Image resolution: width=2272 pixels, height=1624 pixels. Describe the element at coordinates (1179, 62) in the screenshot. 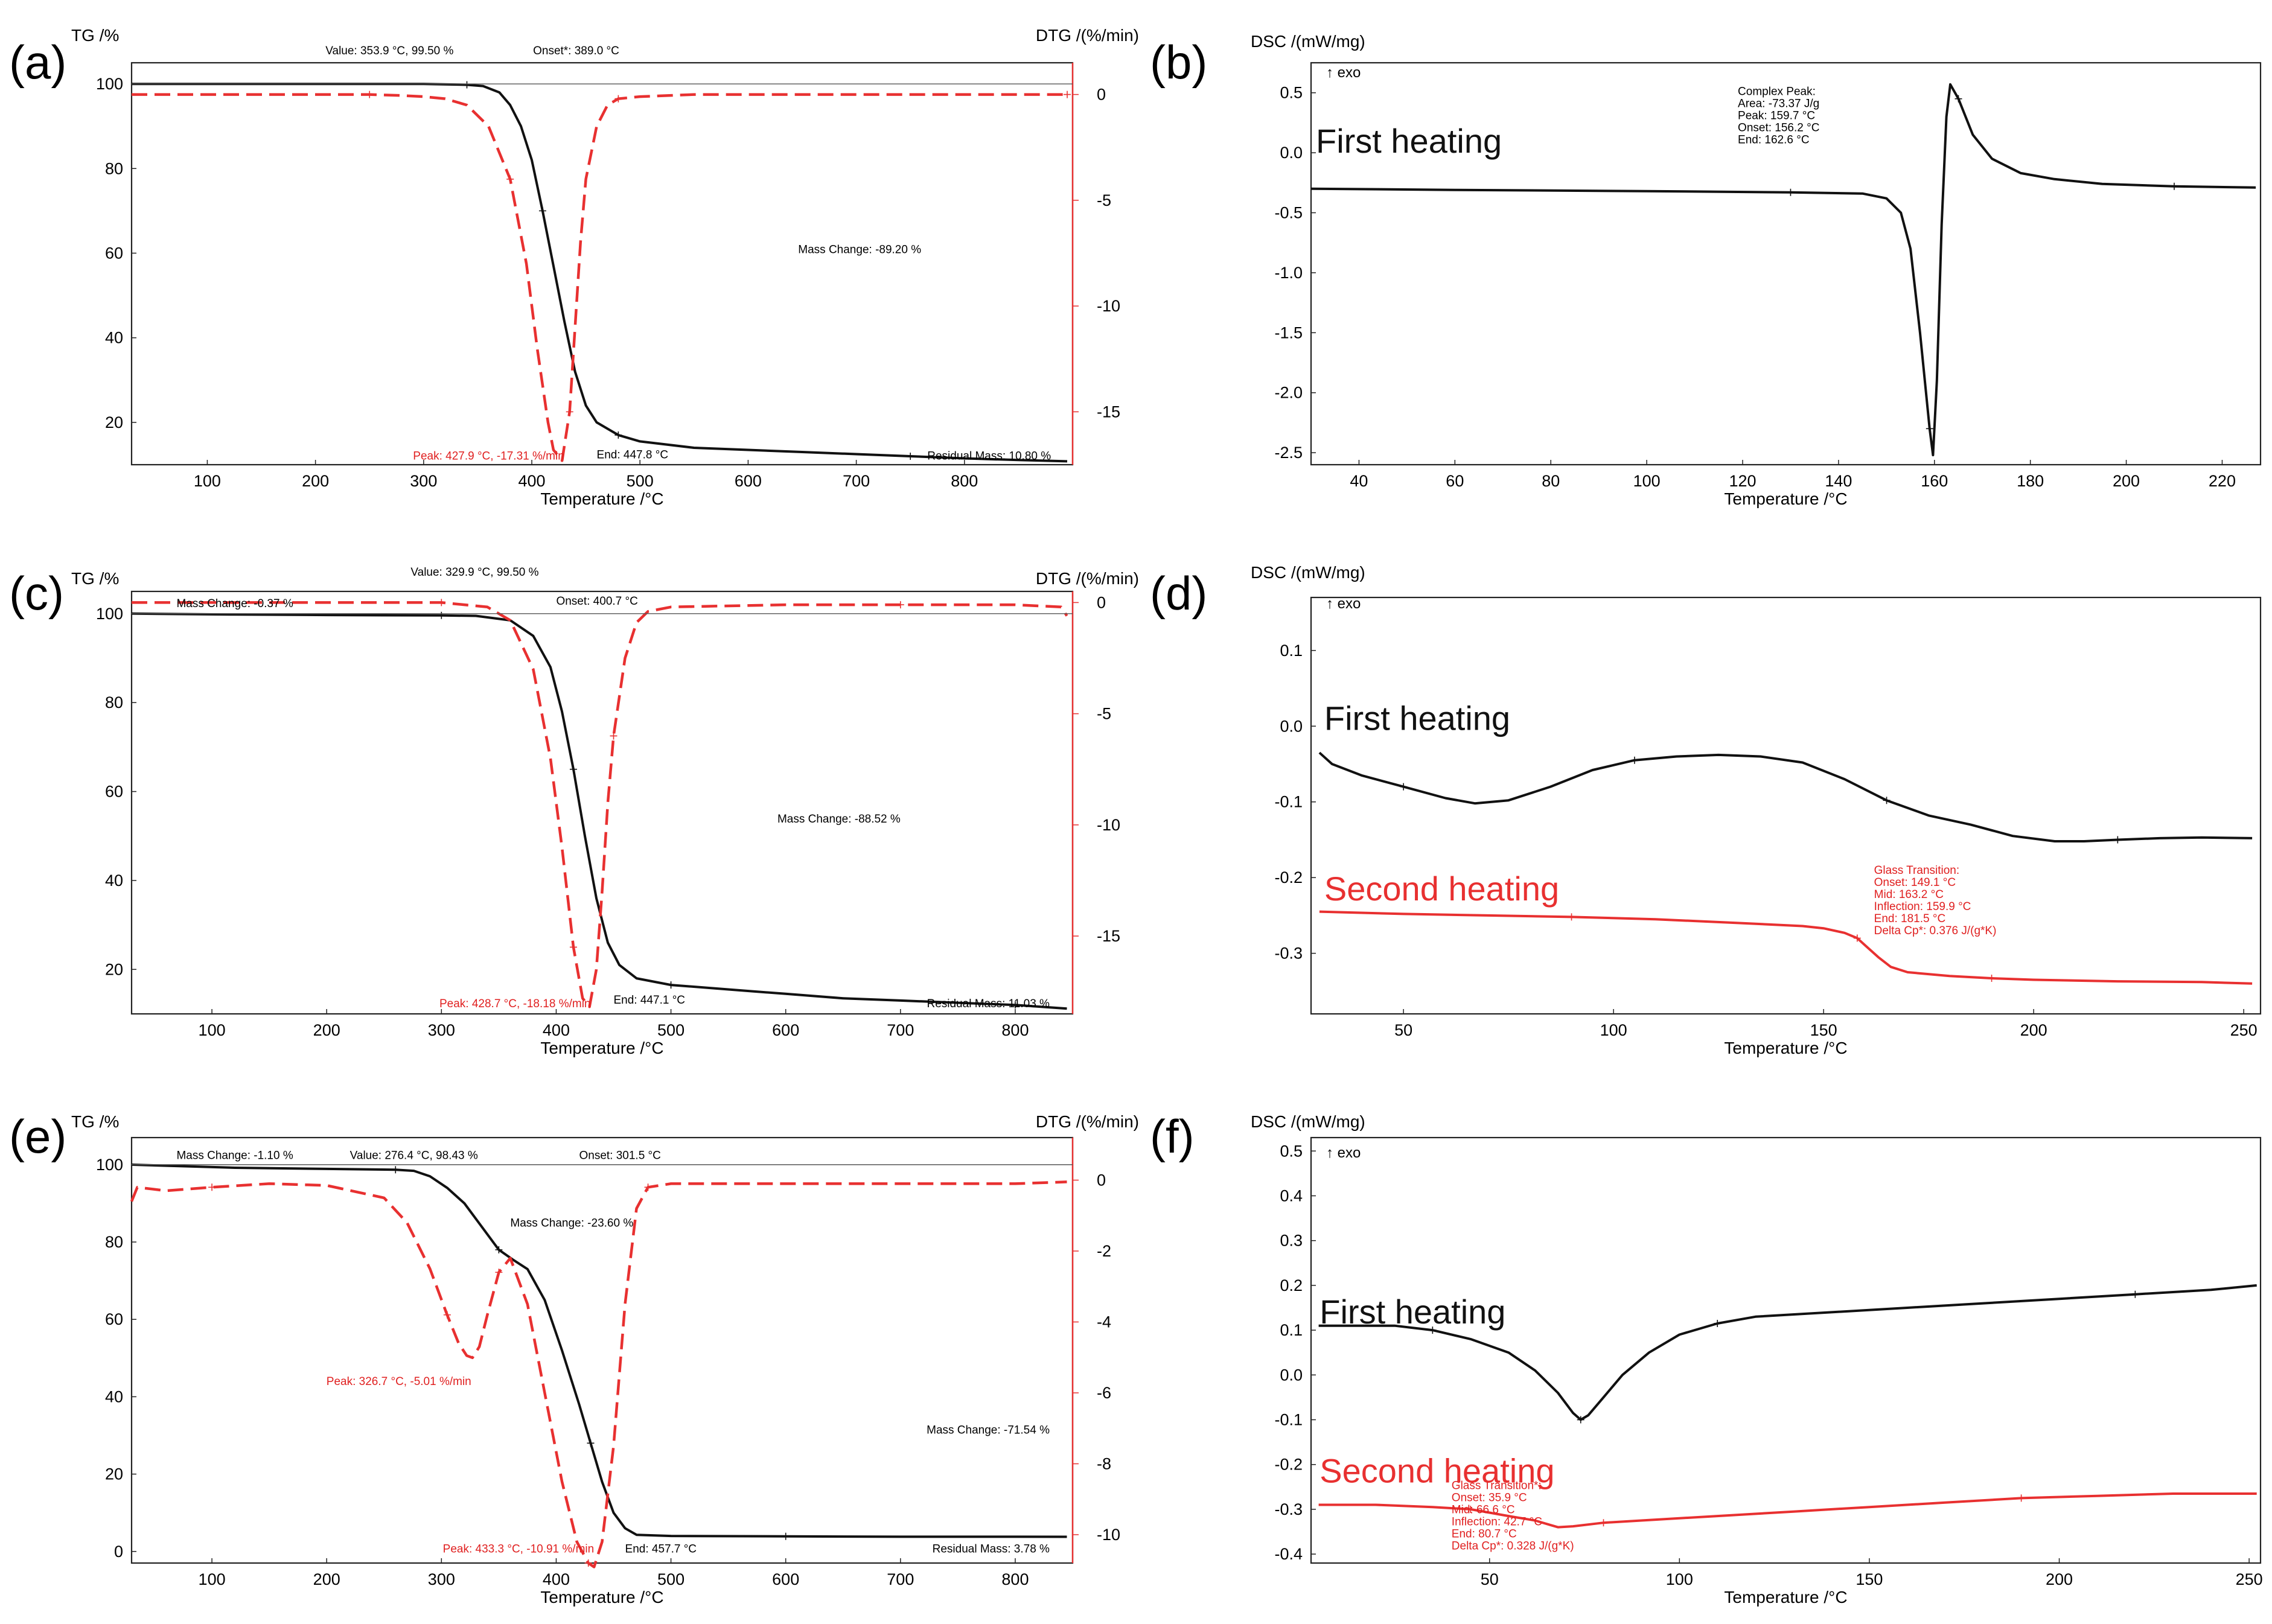

I see `panel-letter: (b)` at that location.